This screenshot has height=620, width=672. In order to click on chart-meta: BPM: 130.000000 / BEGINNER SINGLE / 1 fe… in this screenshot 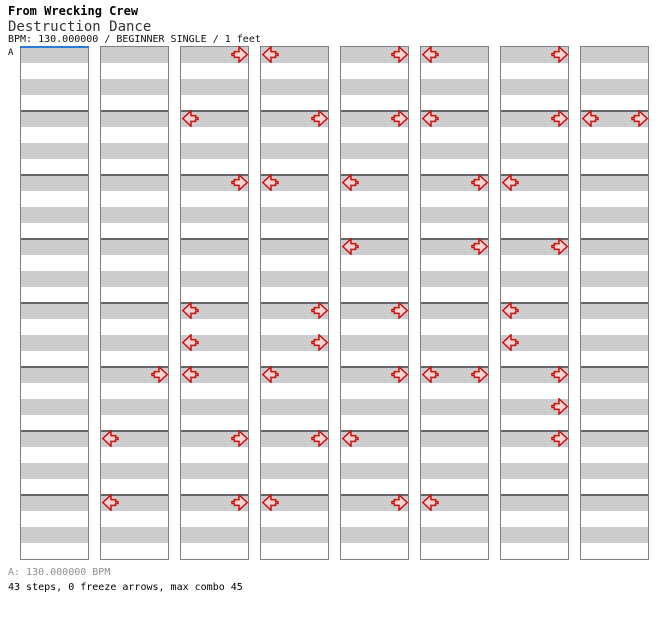, I will do `click(134, 39)`.